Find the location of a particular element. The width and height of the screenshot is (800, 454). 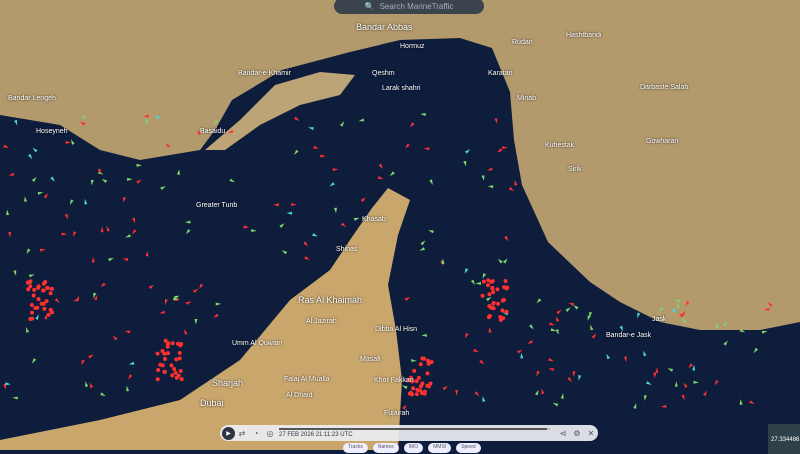

chip-speed: Speed is located at coordinates (468, 448).